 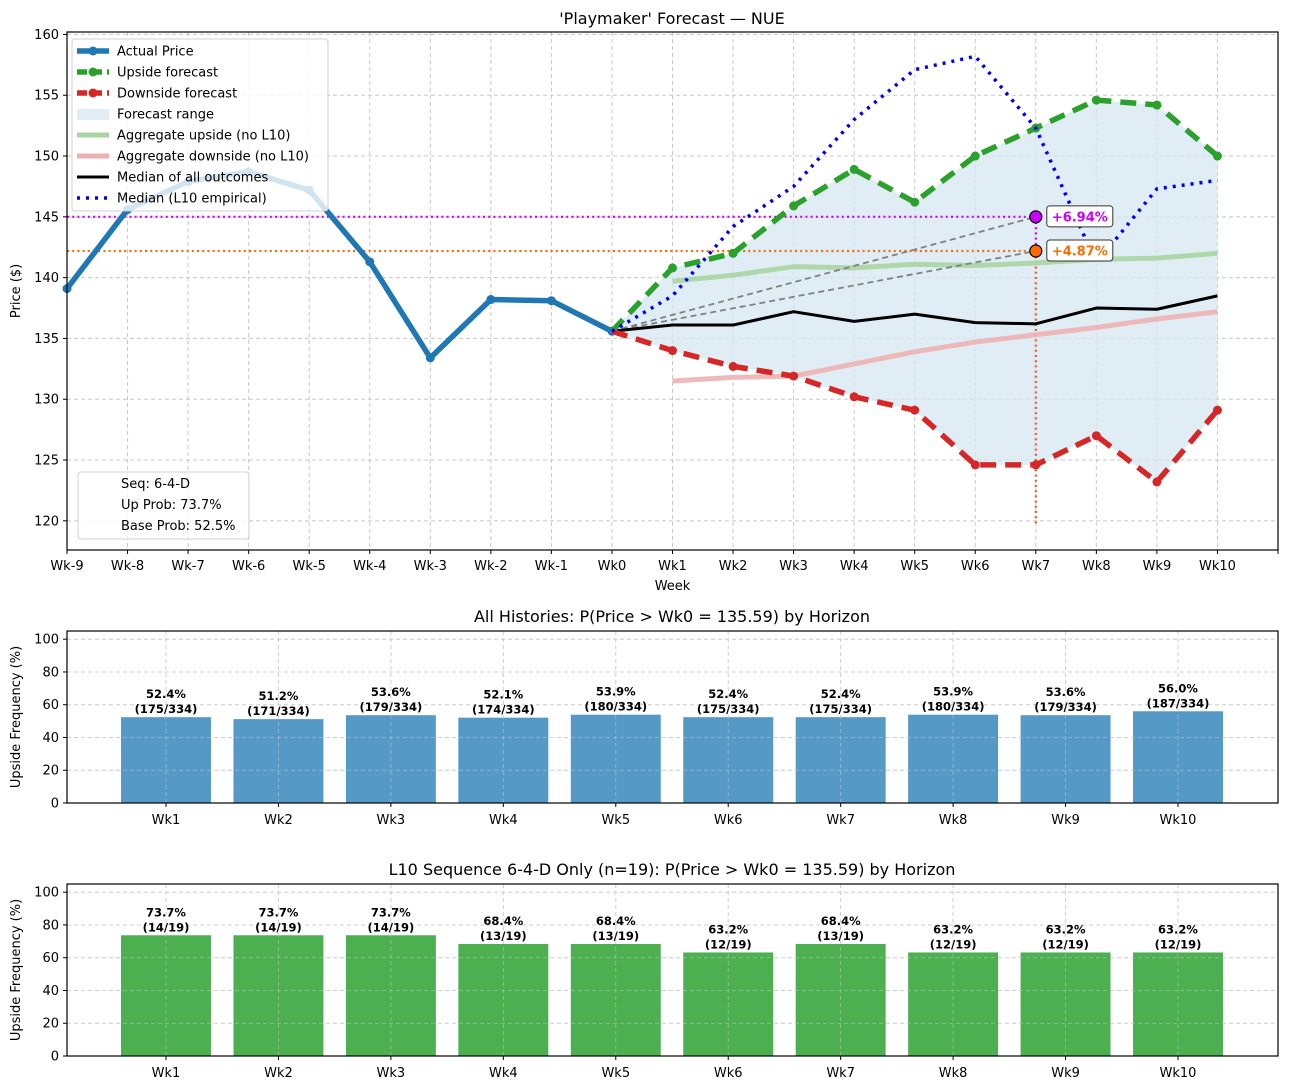 What do you see at coordinates (50, 278) in the screenshot?
I see `y-axis-ticks: 120 125 130 135 140 145 150 155 160` at bounding box center [50, 278].